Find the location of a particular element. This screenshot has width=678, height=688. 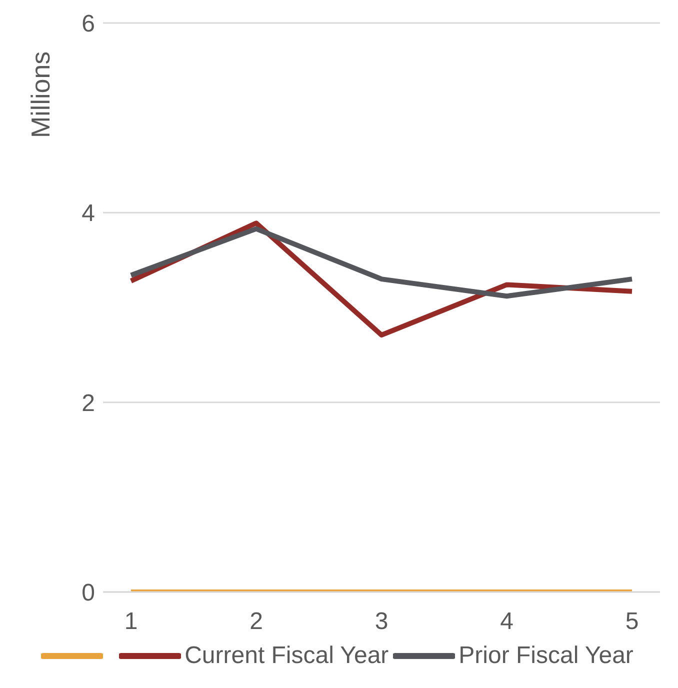

legend-label: Current Fiscal Year is located at coordinates (286, 656).